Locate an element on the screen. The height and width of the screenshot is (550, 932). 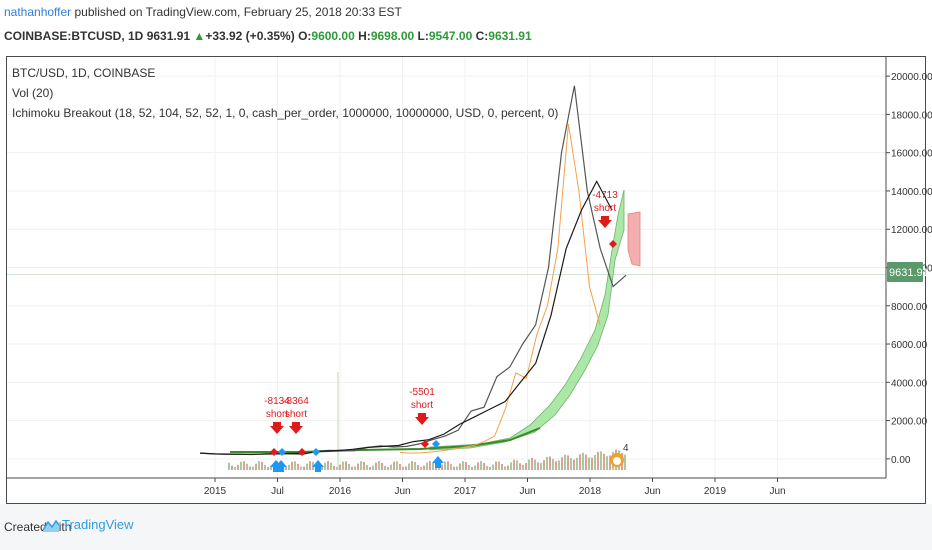
y-tick-label: 20000.00 is located at coordinates (911, 77).